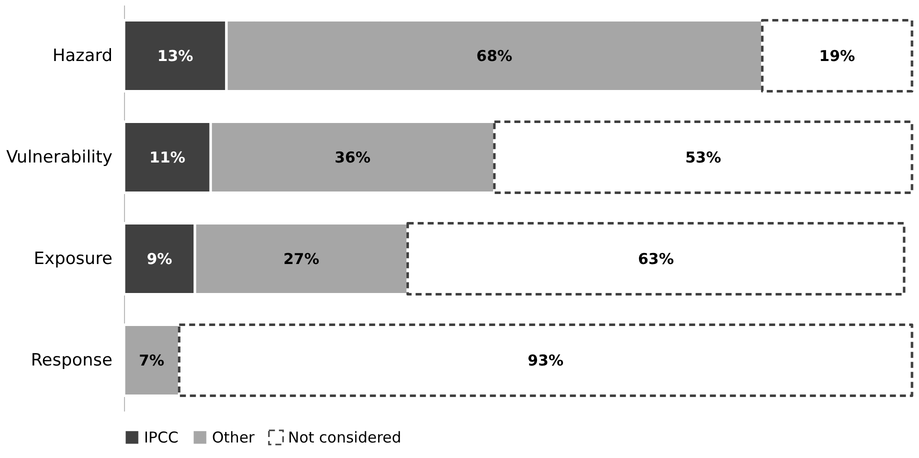  I want to click on legend-label: Not considered, so click(345, 437).